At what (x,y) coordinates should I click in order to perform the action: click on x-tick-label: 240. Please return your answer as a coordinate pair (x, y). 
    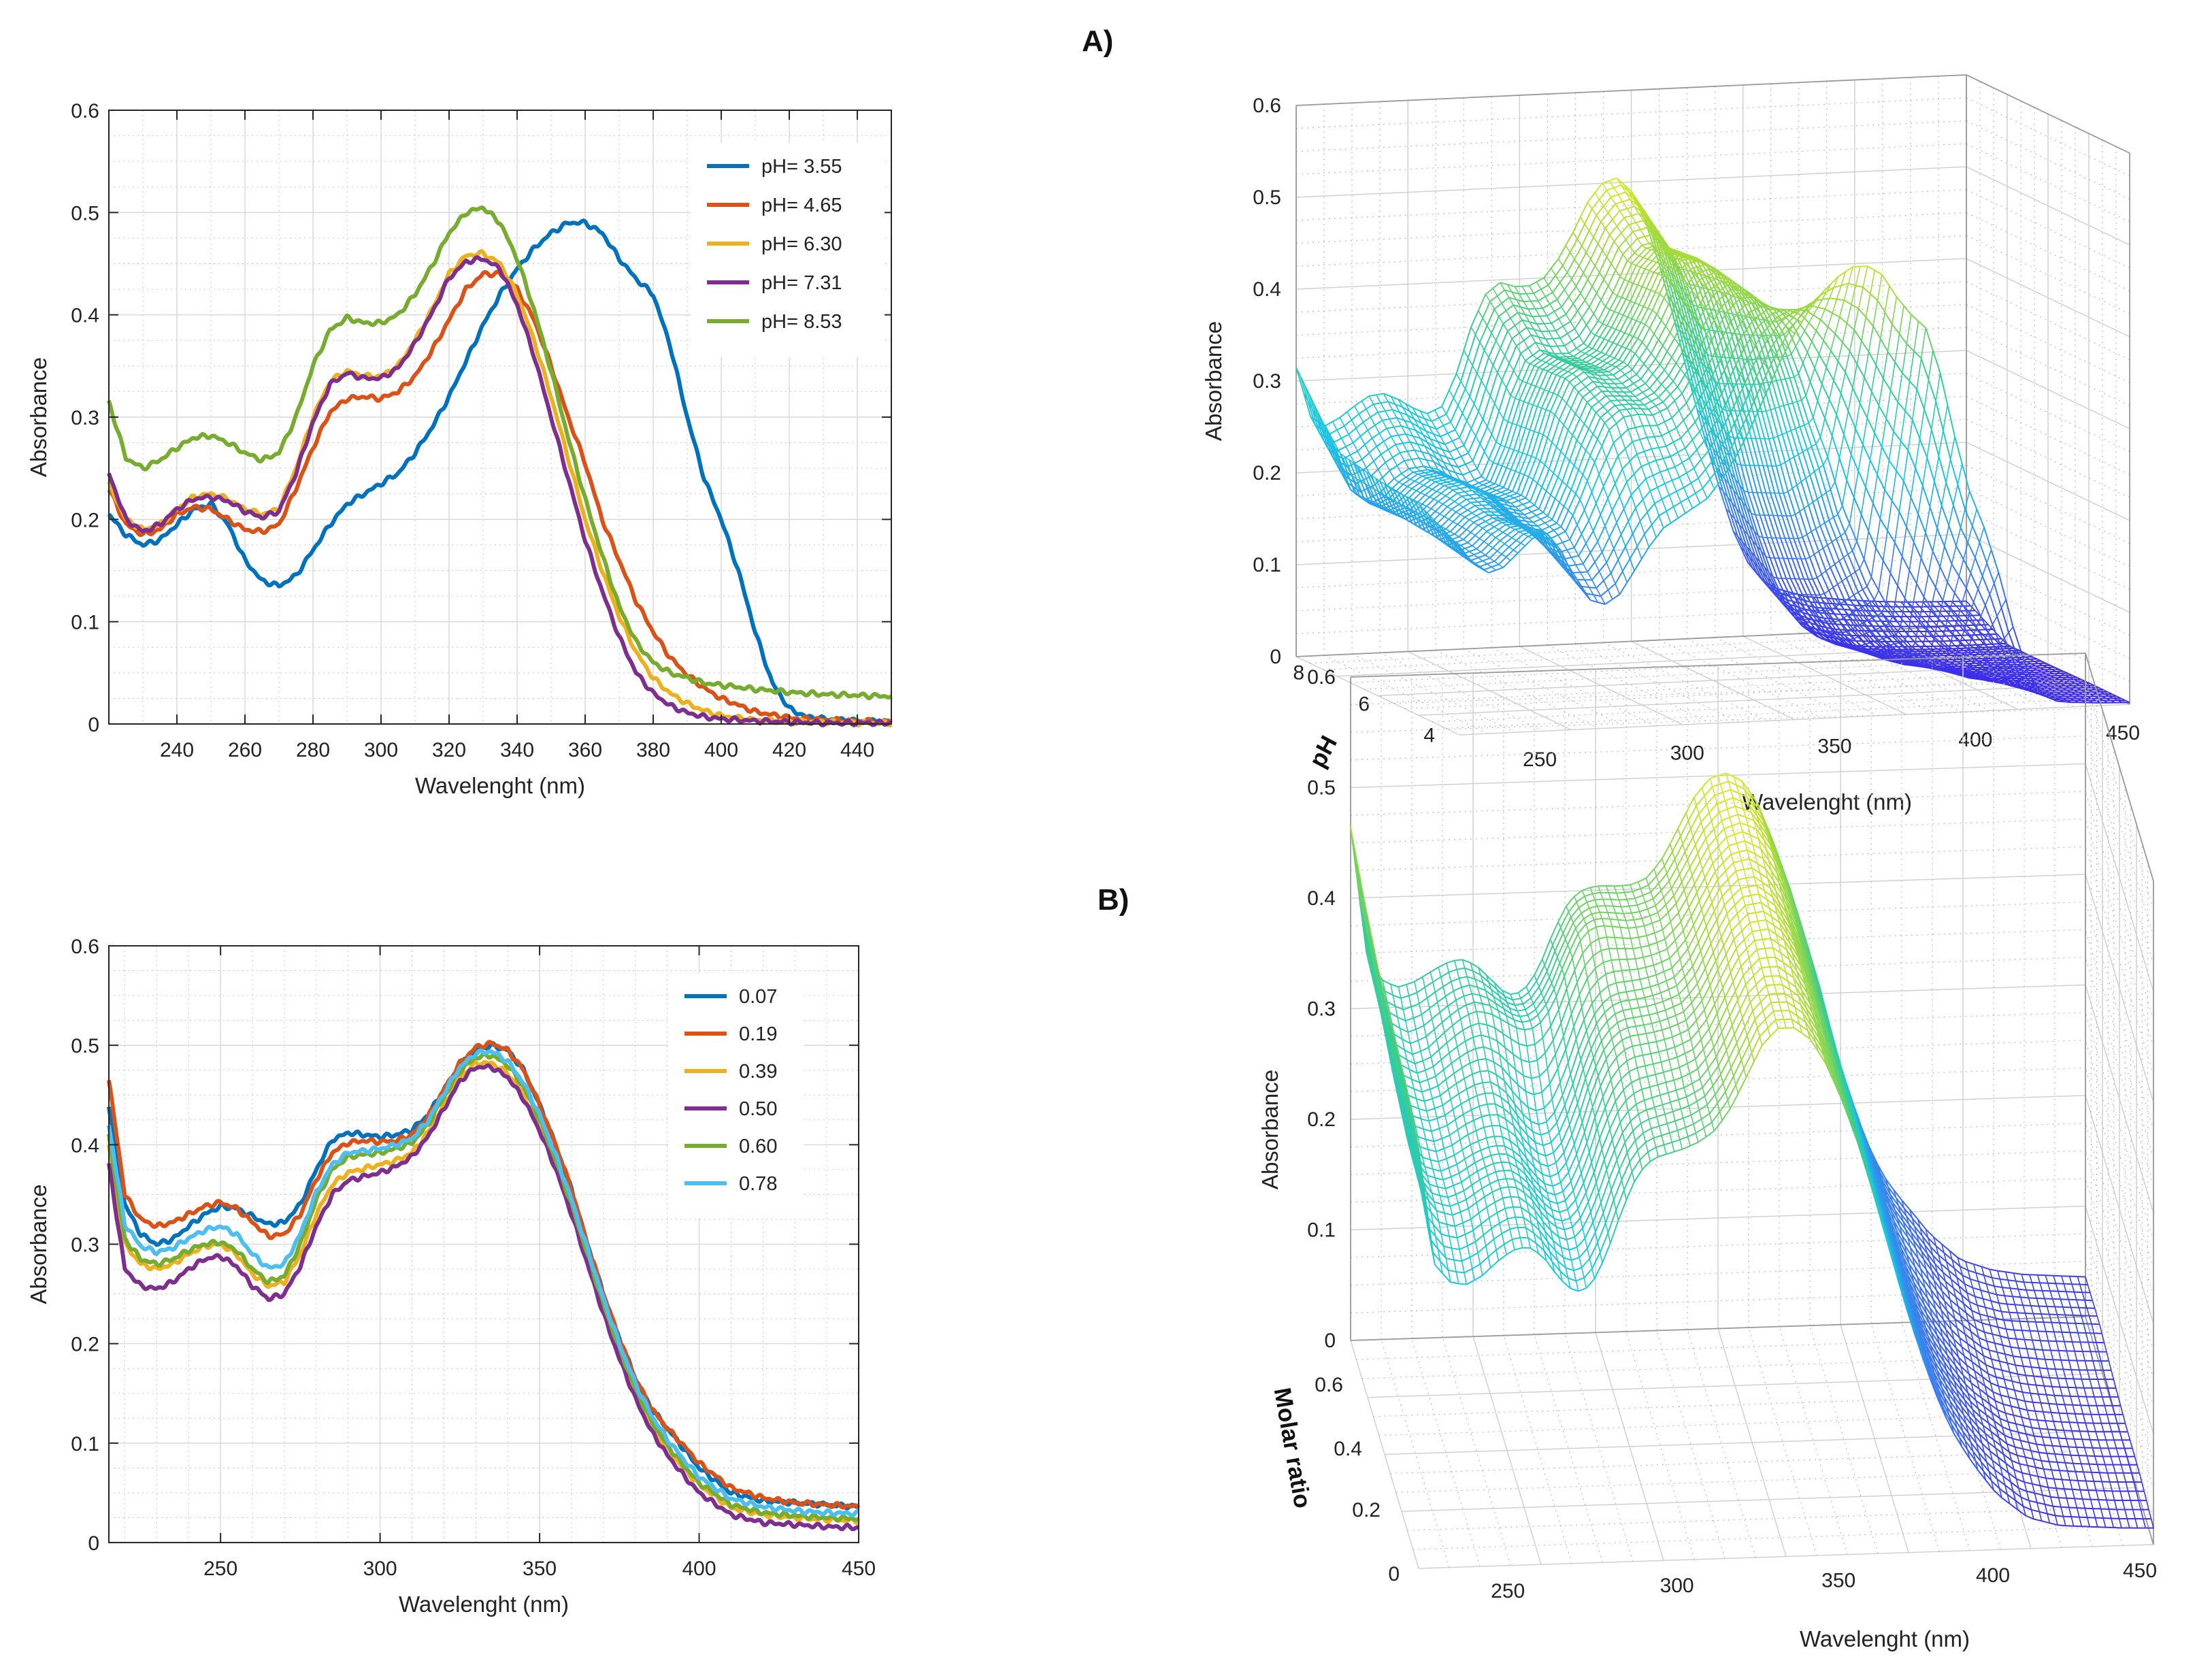
    Looking at the image, I should click on (177, 750).